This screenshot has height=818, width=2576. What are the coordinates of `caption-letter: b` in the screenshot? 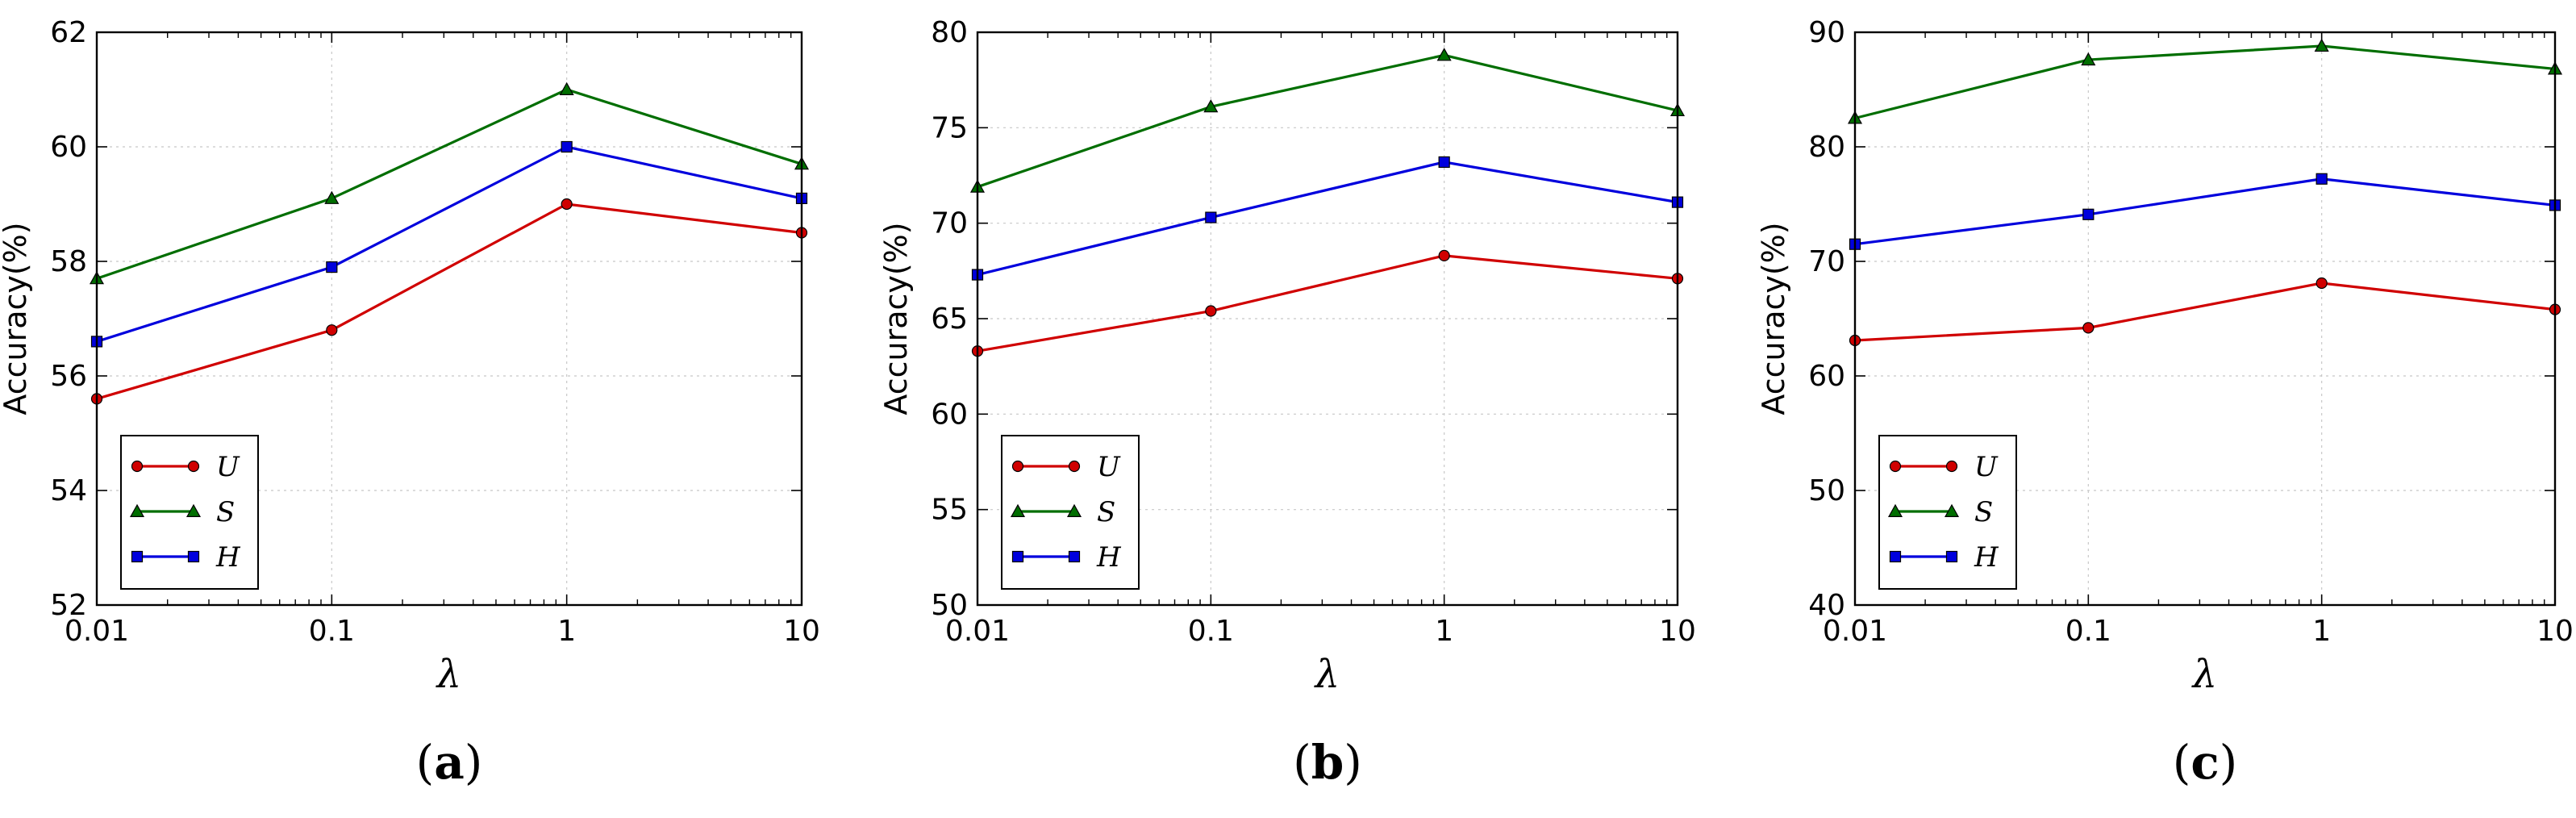 It's located at (1327, 763).